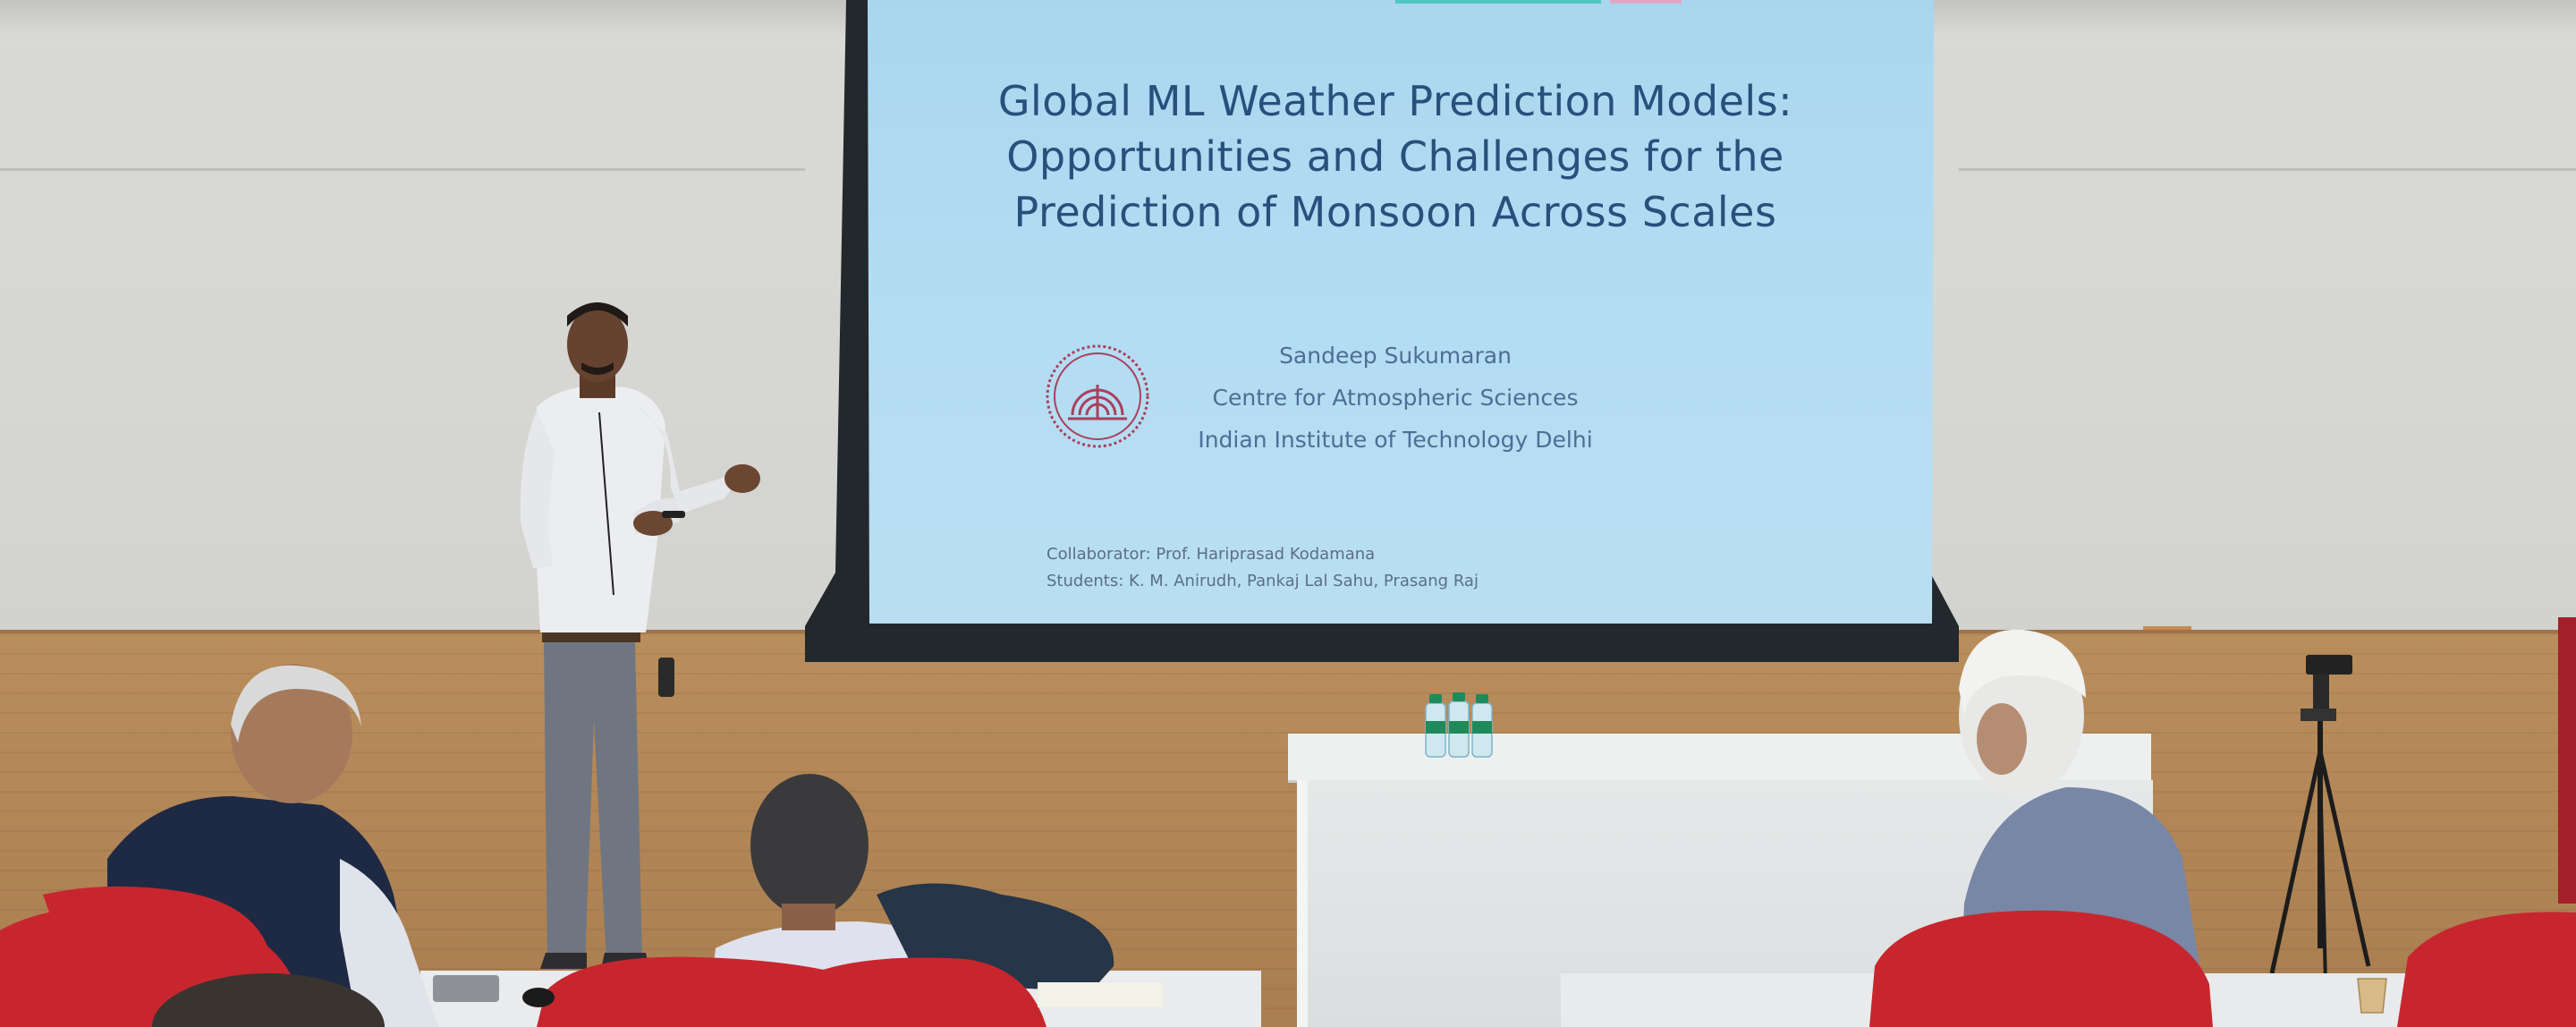 Image resolution: width=2576 pixels, height=1027 pixels. Describe the element at coordinates (640, 635) in the screenshot. I see `presenter` at that location.